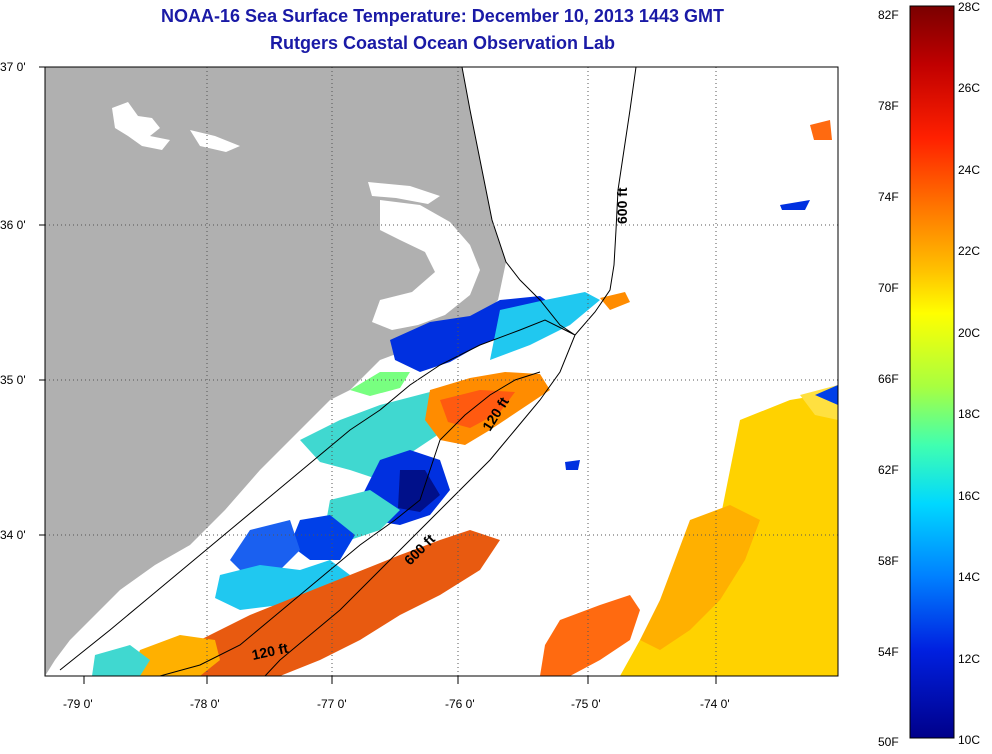 The width and height of the screenshot is (992, 754). Describe the element at coordinates (888, 470) in the screenshot. I see `f-label: 62F` at that location.